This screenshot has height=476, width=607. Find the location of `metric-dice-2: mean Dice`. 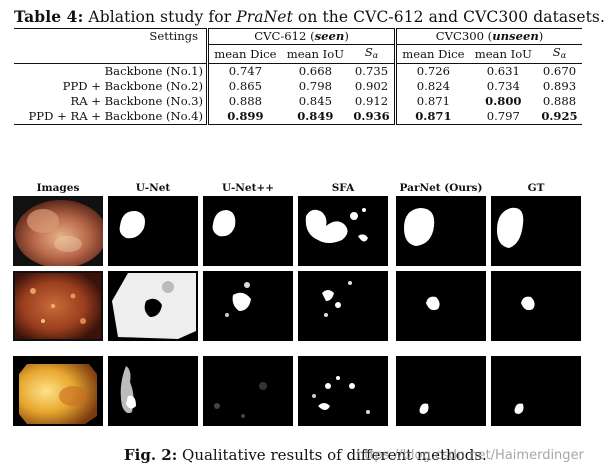

metric-dice-2: mean Dice is located at coordinates (432, 54).